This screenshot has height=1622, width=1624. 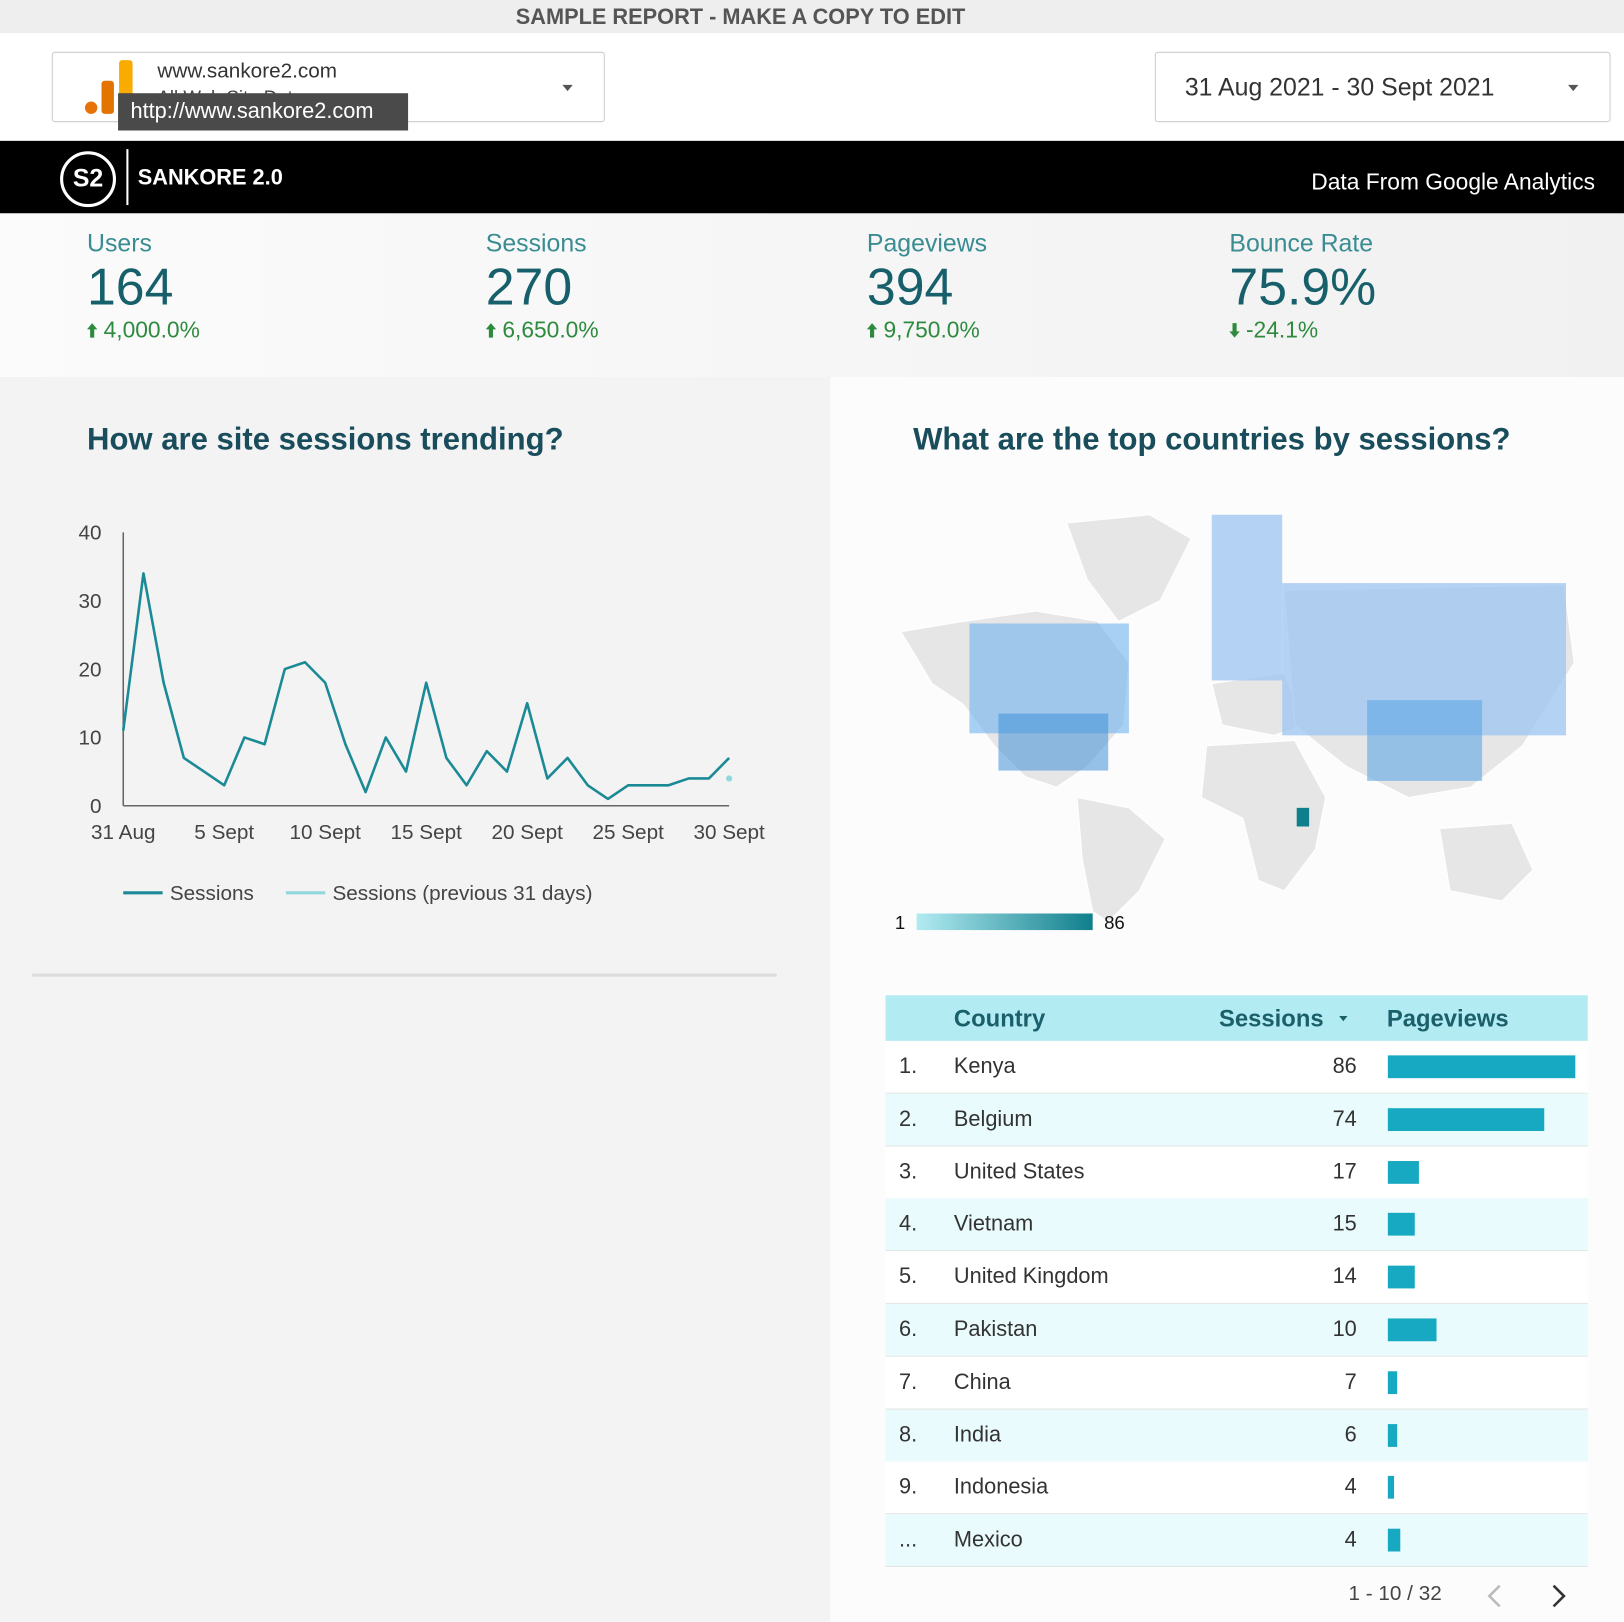 What do you see at coordinates (1447, 1018) in the screenshot?
I see `column-header: Pageviews` at bounding box center [1447, 1018].